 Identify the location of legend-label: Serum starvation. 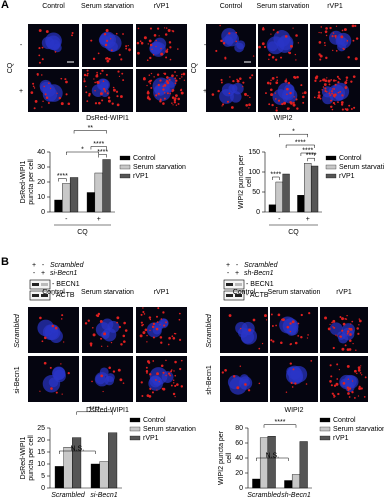
(358, 429).